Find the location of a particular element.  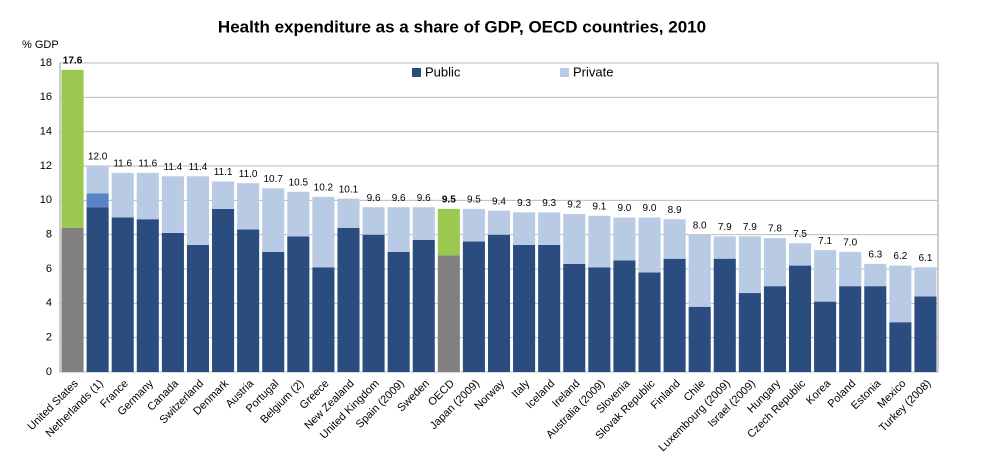

legend-label: Private is located at coordinates (593, 71).